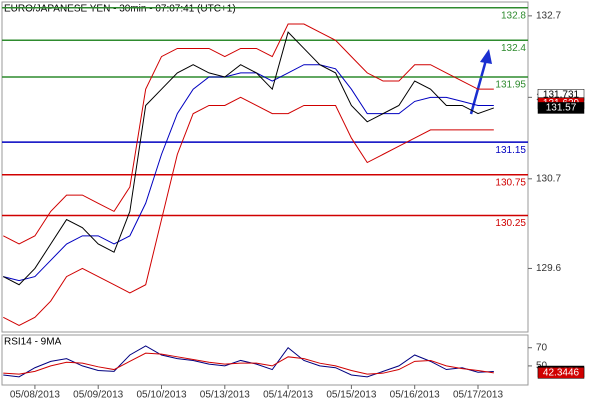  Describe the element at coordinates (415, 395) in the screenshot. I see `x-tick-label: 05/16/2013` at that location.